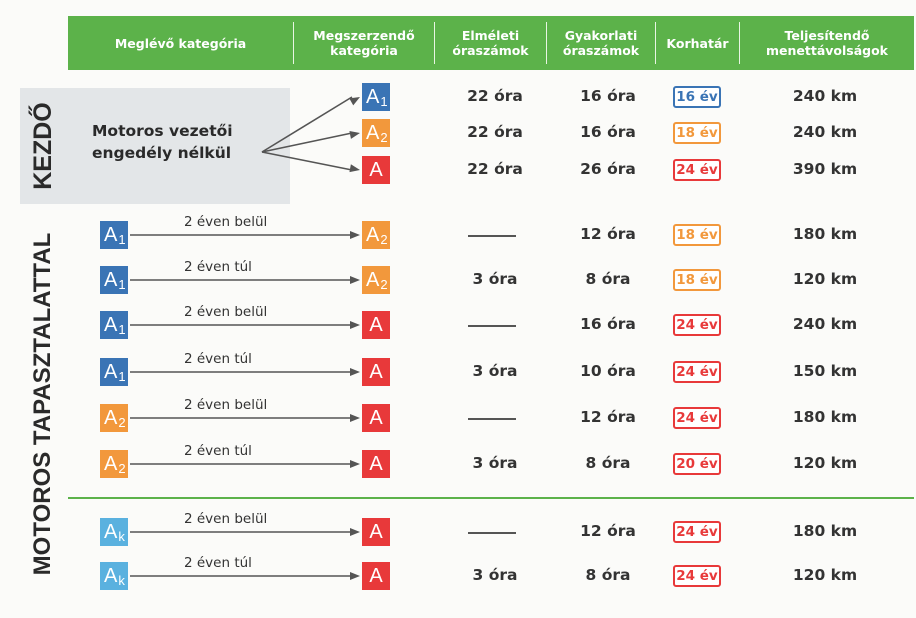 The height and width of the screenshot is (618, 916). What do you see at coordinates (307, 161) in the screenshot?
I see `beginner-arrow` at bounding box center [307, 161].